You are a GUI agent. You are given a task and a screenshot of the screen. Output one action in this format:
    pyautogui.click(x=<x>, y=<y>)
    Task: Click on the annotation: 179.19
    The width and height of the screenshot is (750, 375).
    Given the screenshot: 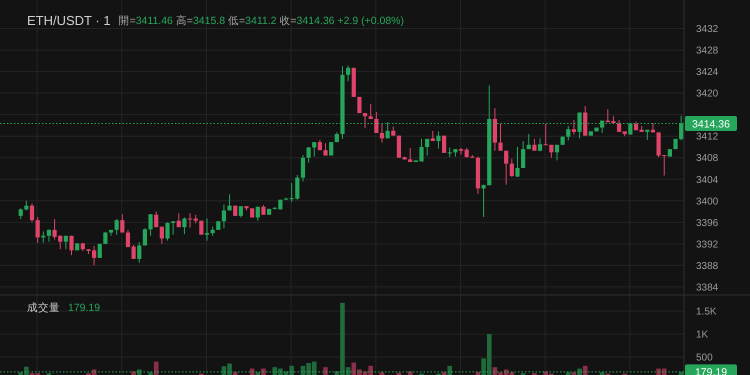 What is the action you would take?
    pyautogui.click(x=84, y=308)
    